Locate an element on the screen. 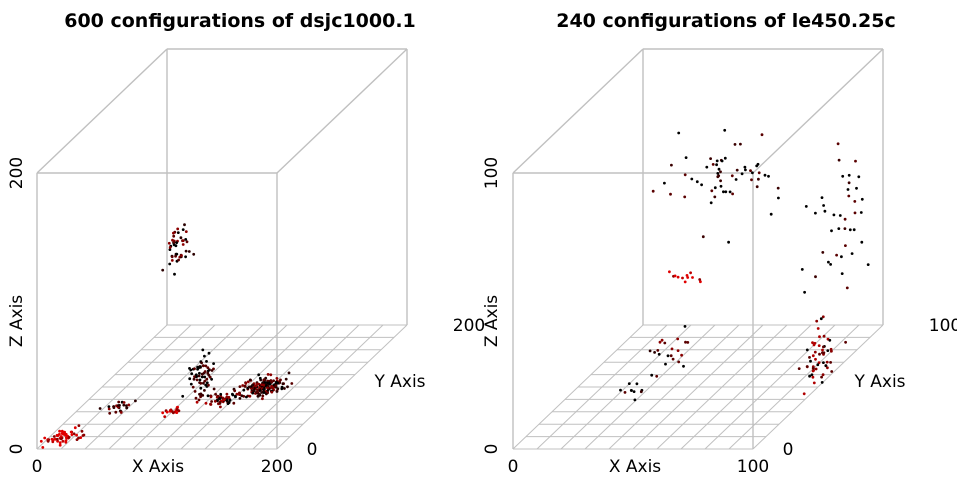 This screenshot has height=481, width=957. x-tick-label: 200 is located at coordinates (277, 467).